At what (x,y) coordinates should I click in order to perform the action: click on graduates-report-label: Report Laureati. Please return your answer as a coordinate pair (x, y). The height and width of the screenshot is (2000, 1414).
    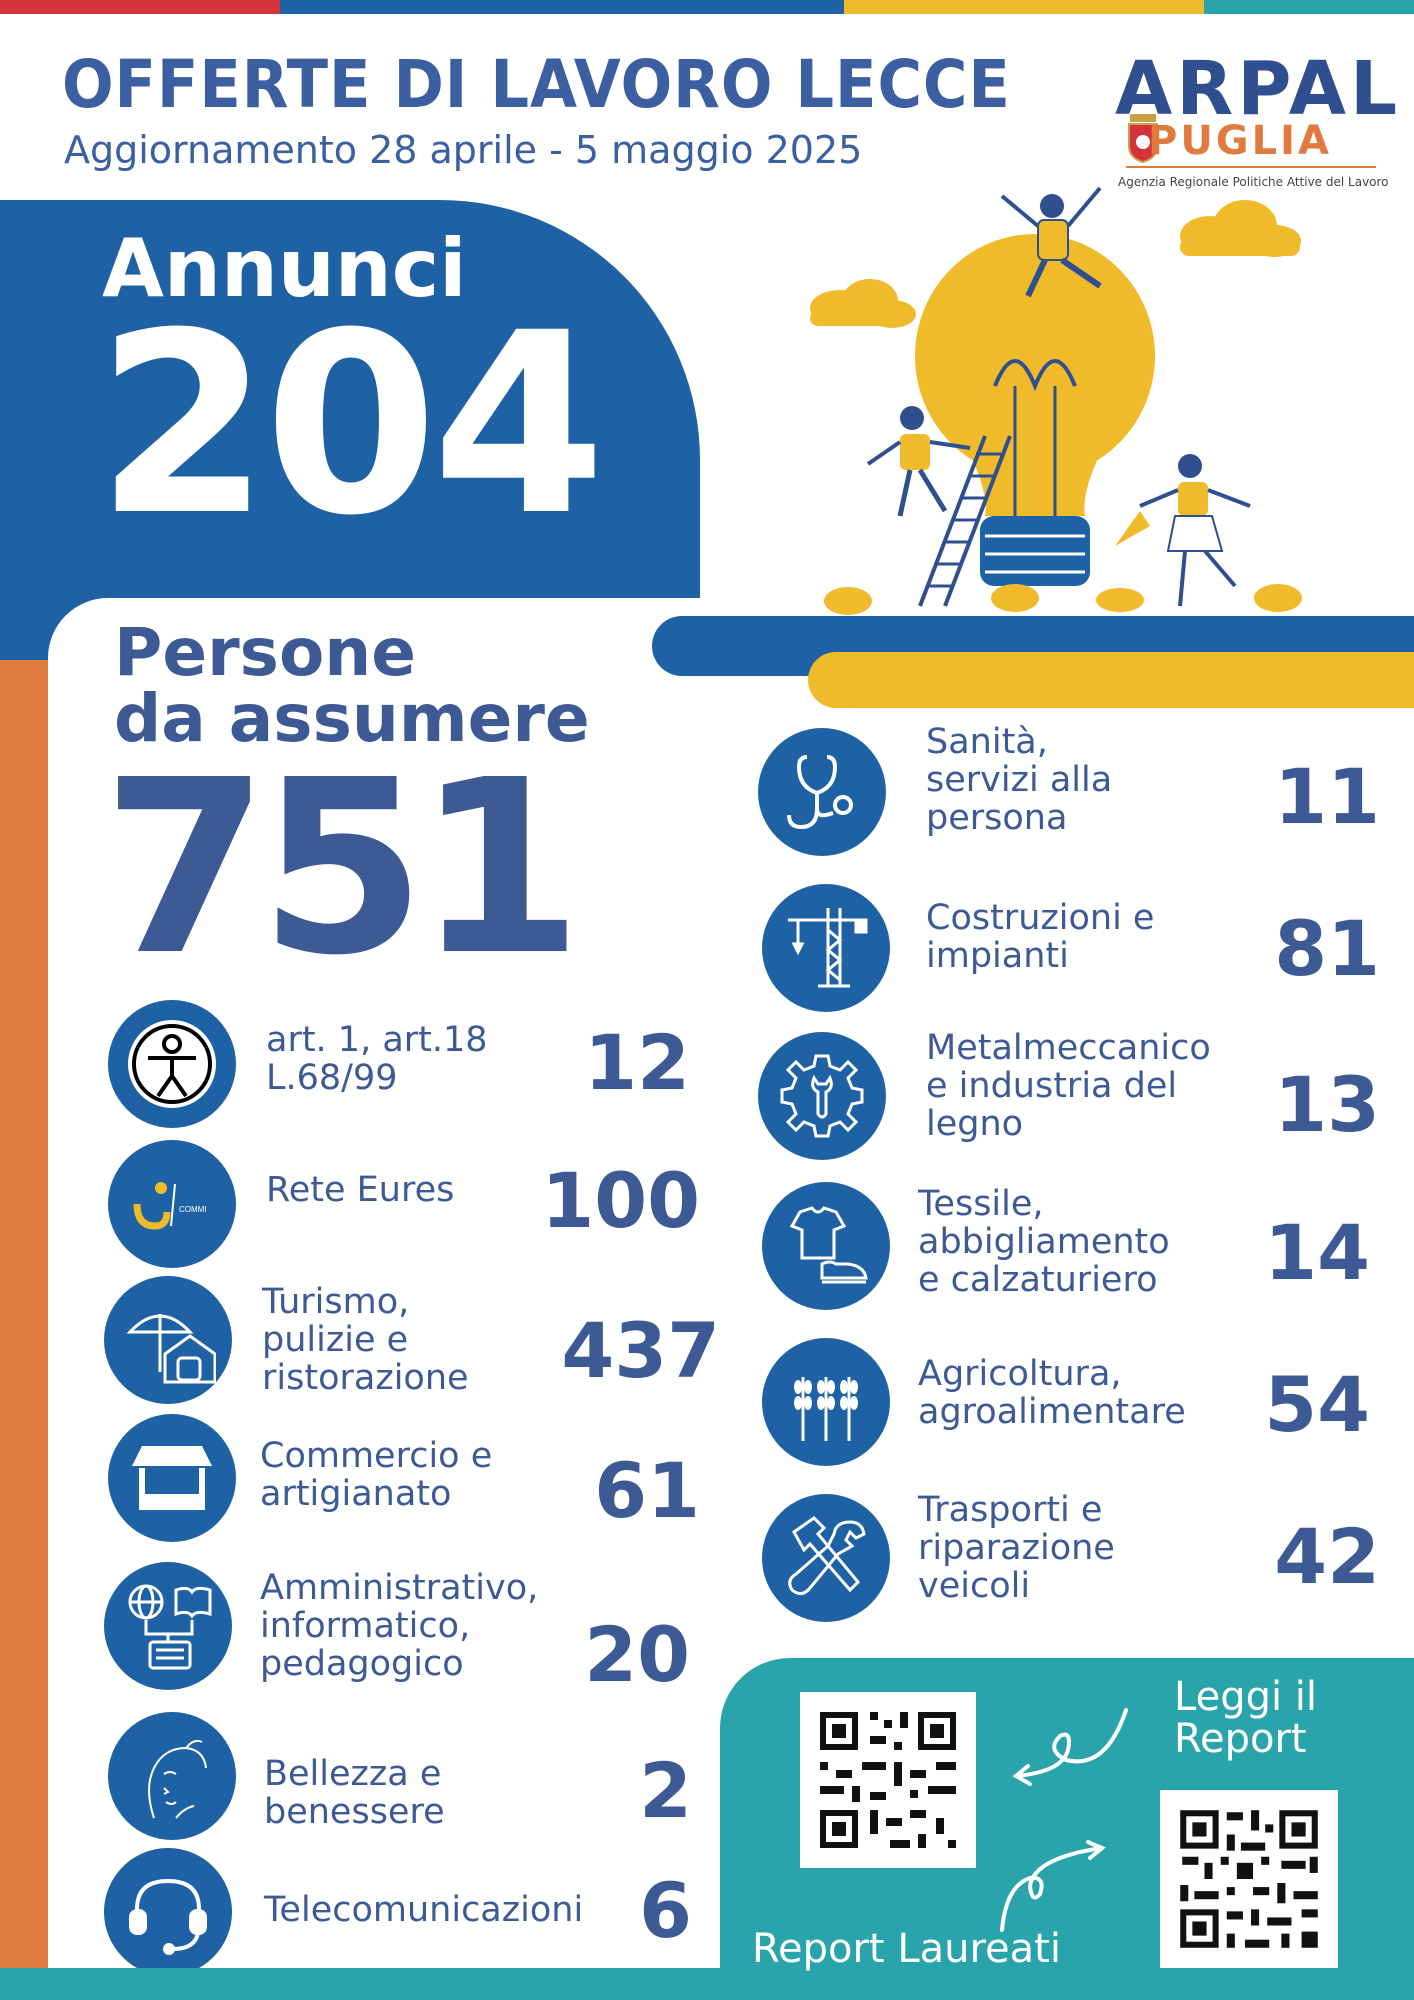
    Looking at the image, I should click on (906, 1949).